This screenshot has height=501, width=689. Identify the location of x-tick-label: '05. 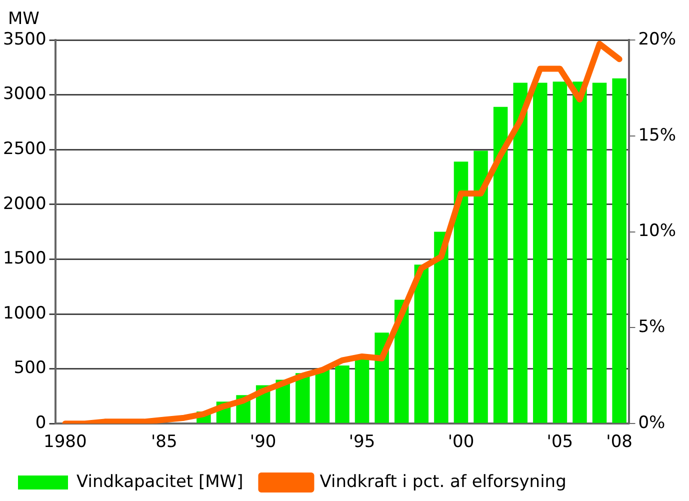
(560, 442).